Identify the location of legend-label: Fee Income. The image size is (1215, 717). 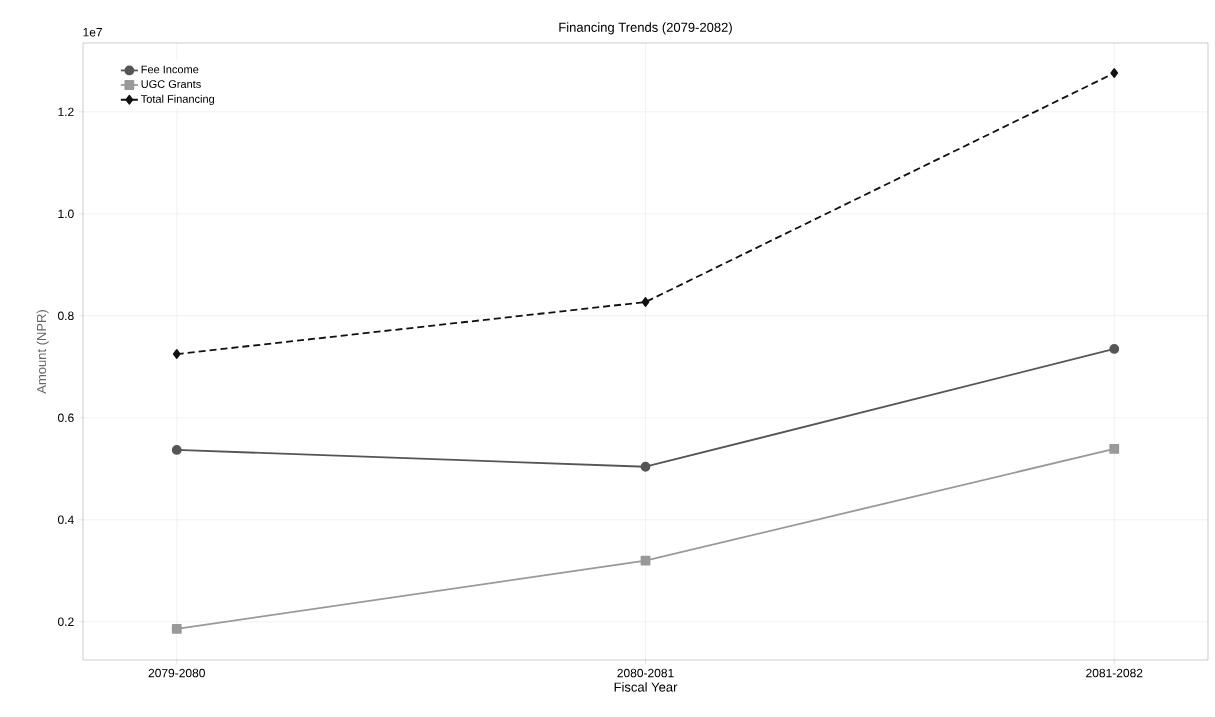
(170, 69).